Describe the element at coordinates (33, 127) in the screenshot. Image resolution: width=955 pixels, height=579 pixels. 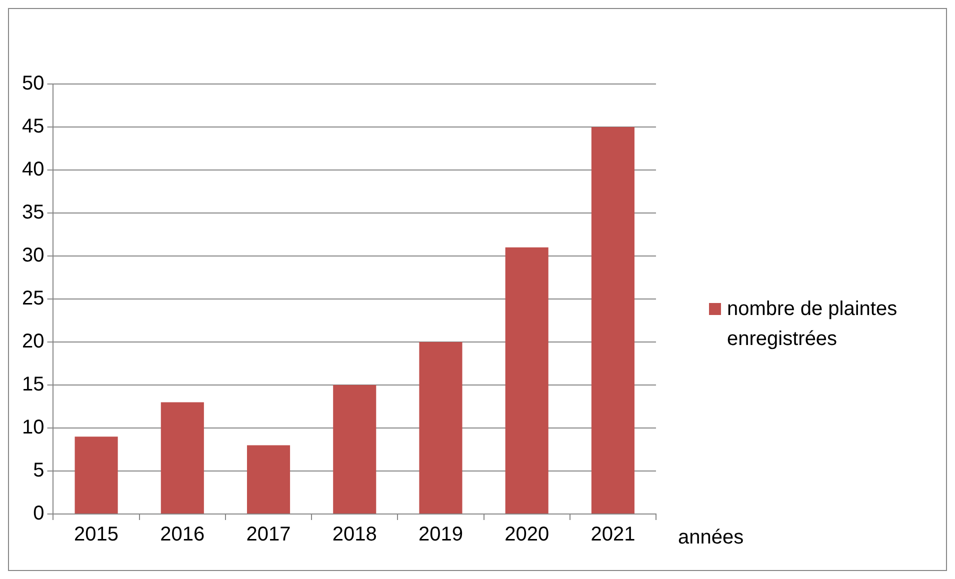
I see `y-tick-label: 45` at that location.